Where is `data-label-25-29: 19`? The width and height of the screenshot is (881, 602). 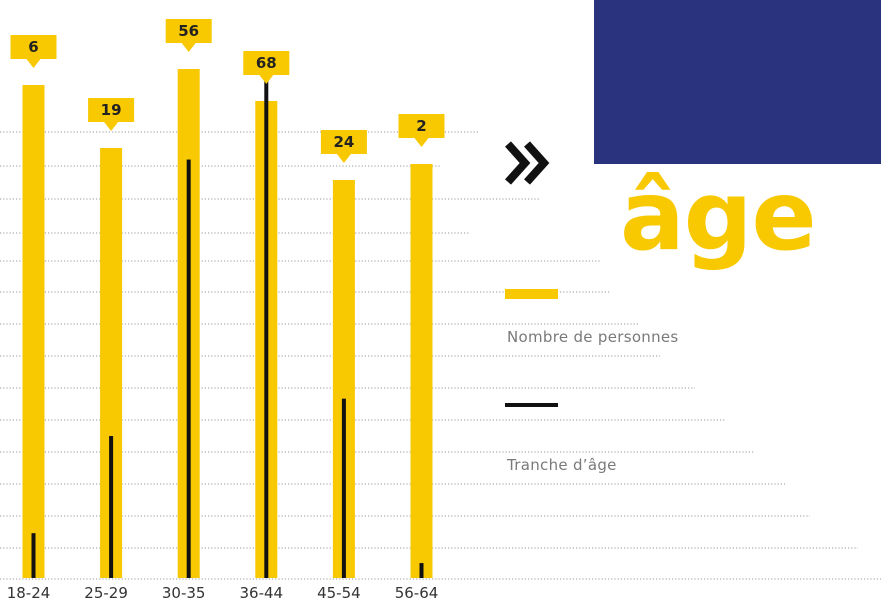
data-label-25-29: 19 is located at coordinates (111, 114).